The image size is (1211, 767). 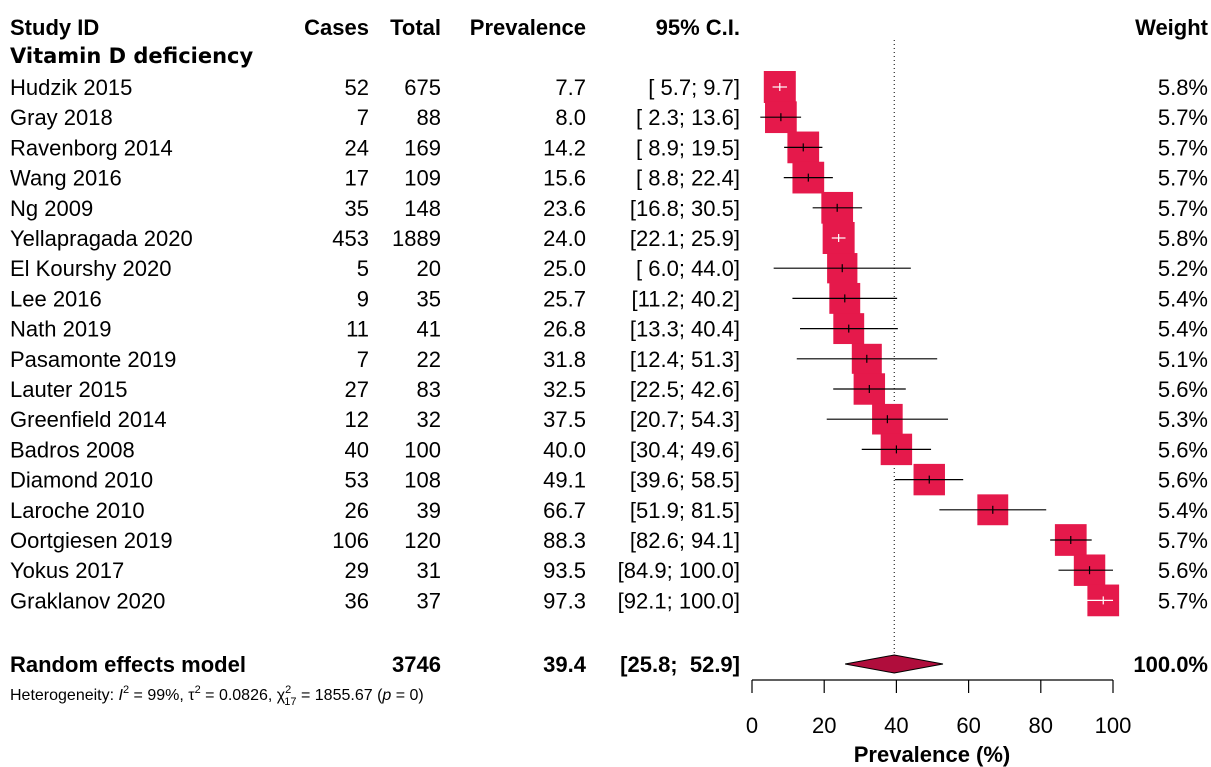 What do you see at coordinates (564, 298) in the screenshot?
I see `study-prevalence: 25.7` at bounding box center [564, 298].